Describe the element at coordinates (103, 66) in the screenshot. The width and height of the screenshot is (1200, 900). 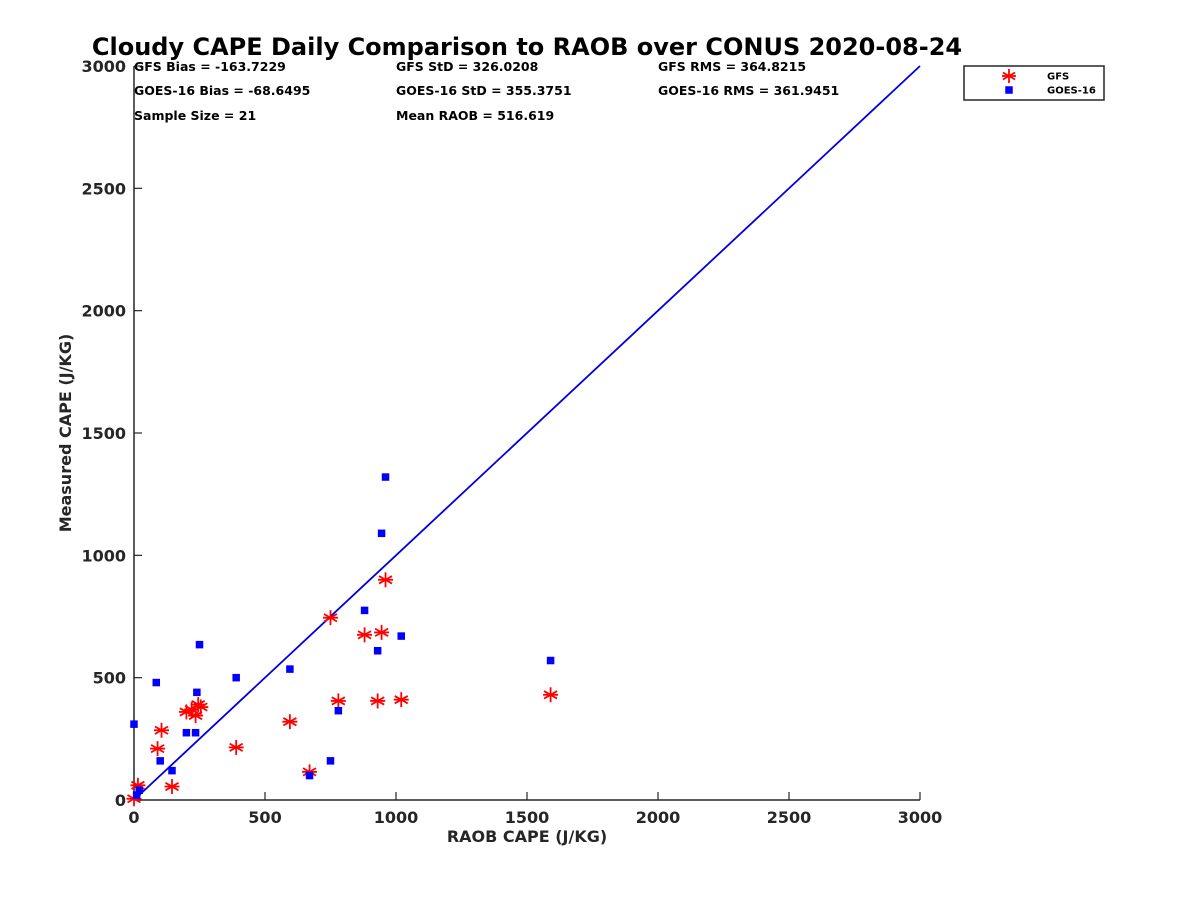
I see `y-tick-label: 3000` at that location.